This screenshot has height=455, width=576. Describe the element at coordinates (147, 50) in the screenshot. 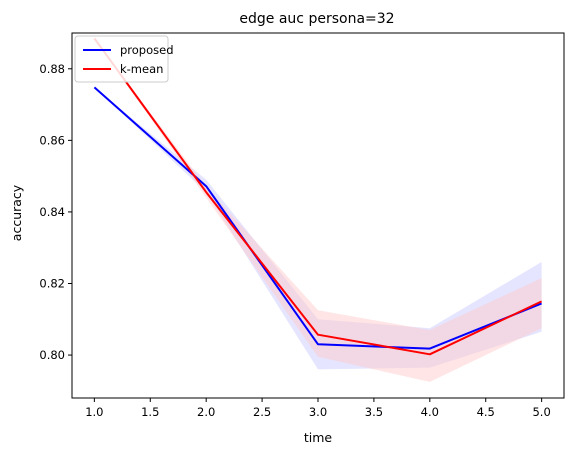

I see `legend-label-0: proposed` at that location.